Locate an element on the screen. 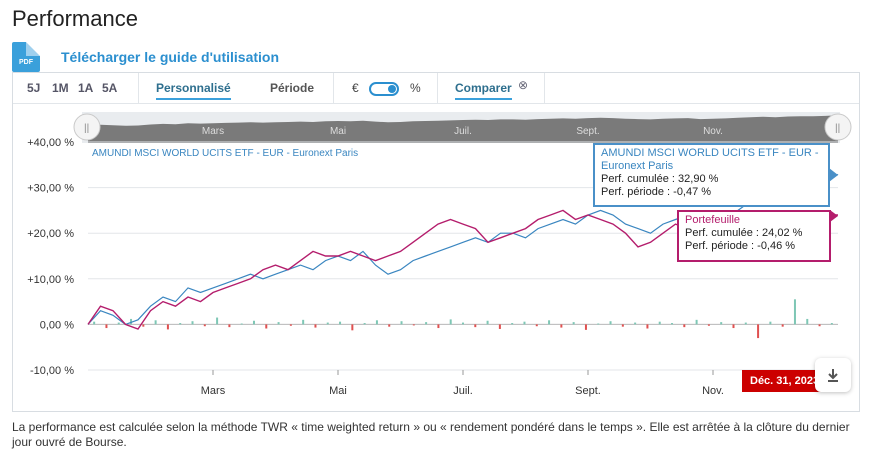 The width and height of the screenshot is (870, 464). navigator-month-label: Mars is located at coordinates (213, 131).